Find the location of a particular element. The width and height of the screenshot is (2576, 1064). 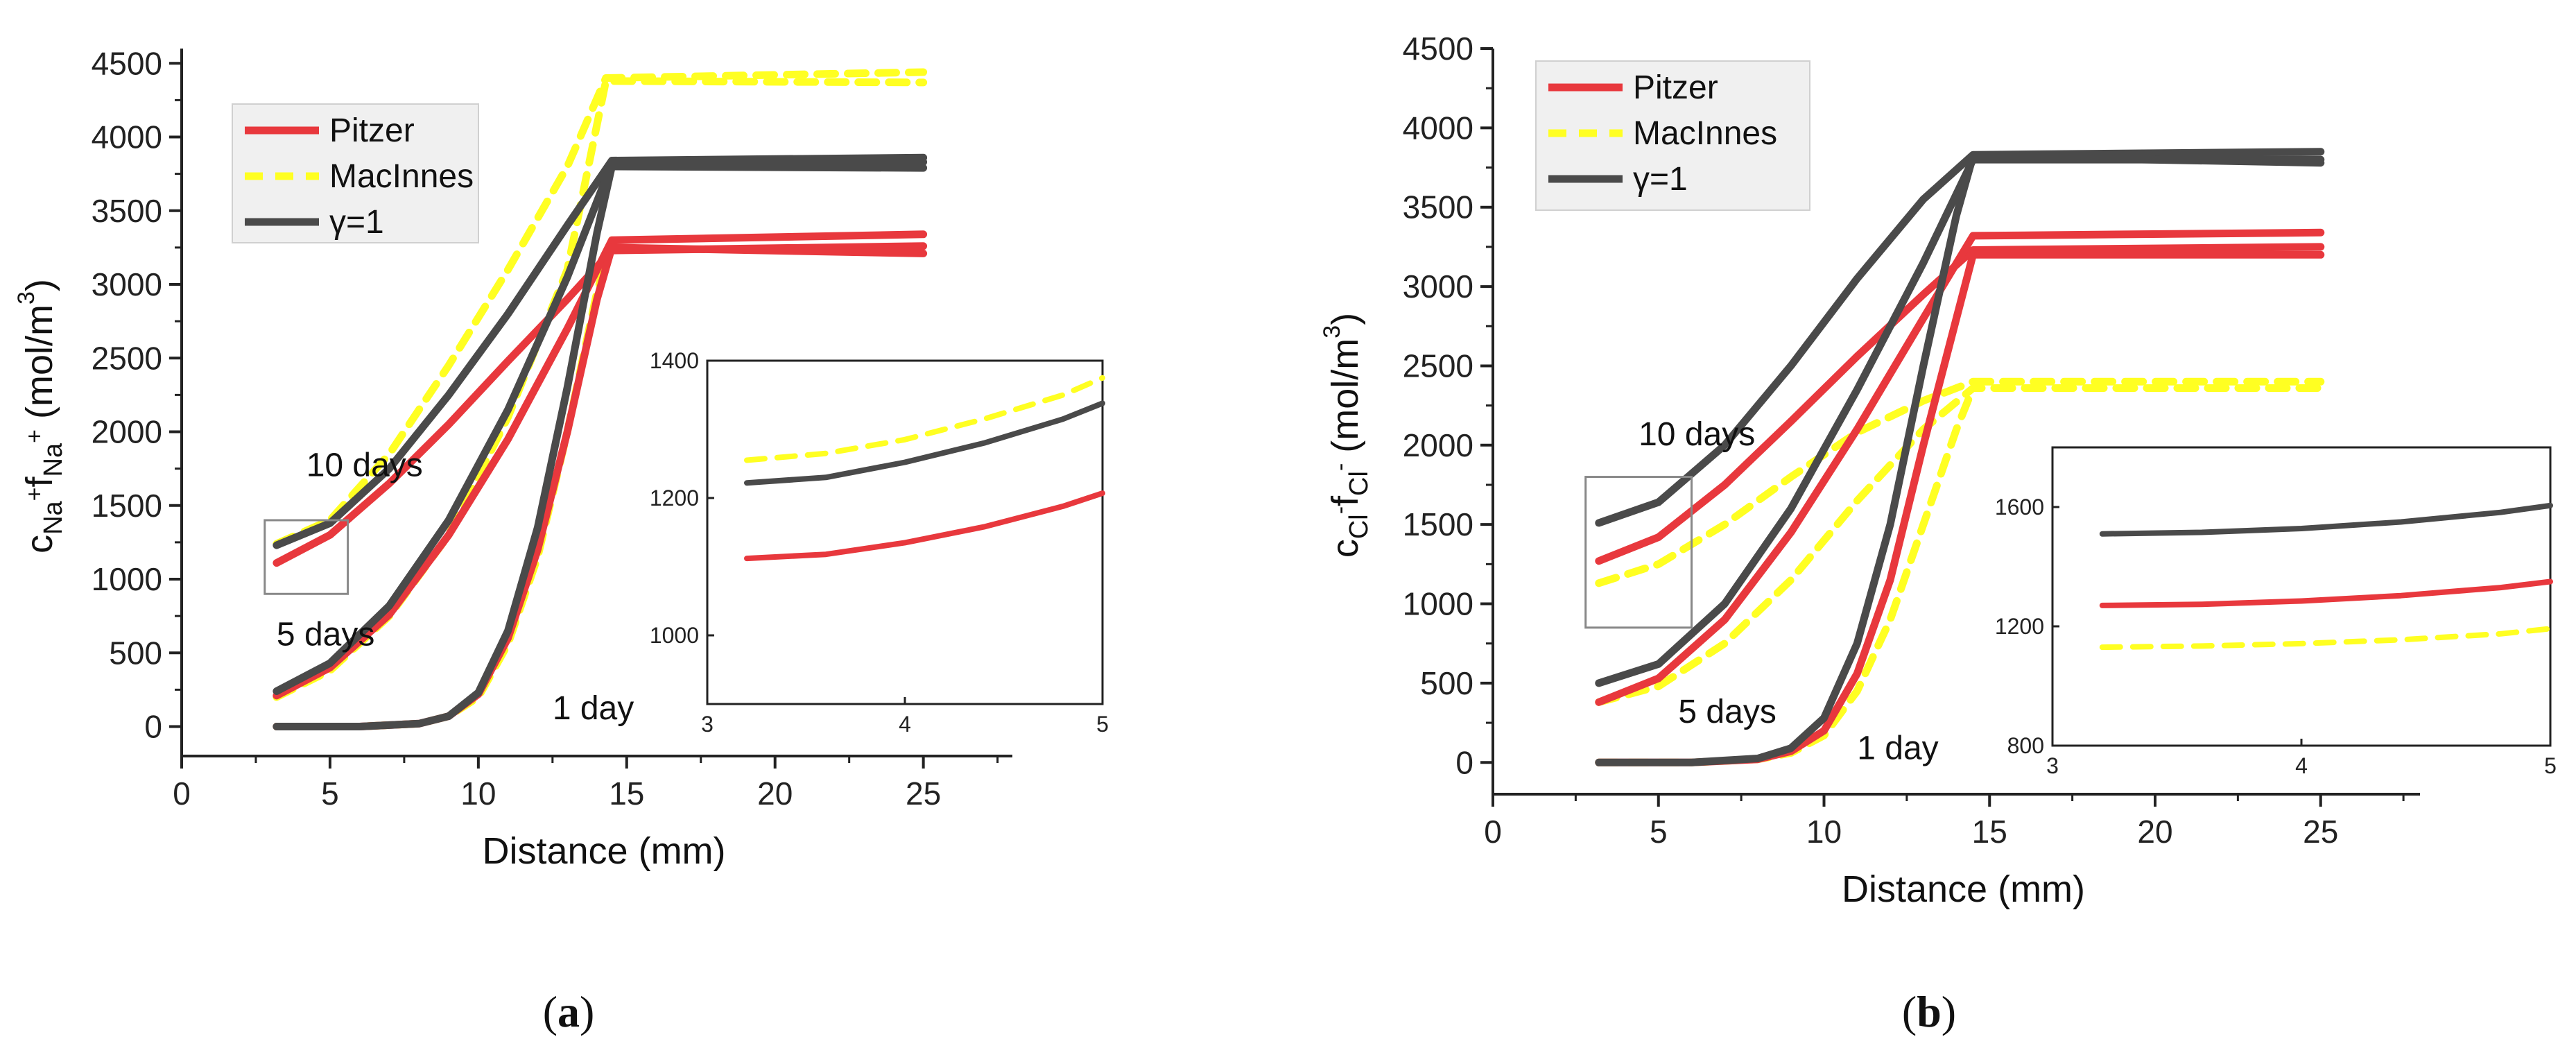

y-axis-title: cNa+fNa+ (mol/m3) is located at coordinates (40, 416).